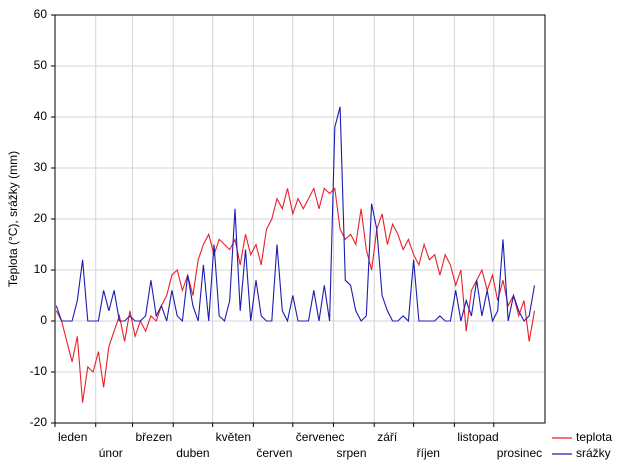 This screenshot has width=624, height=468. I want to click on x-tick-label: září, so click(387, 437).